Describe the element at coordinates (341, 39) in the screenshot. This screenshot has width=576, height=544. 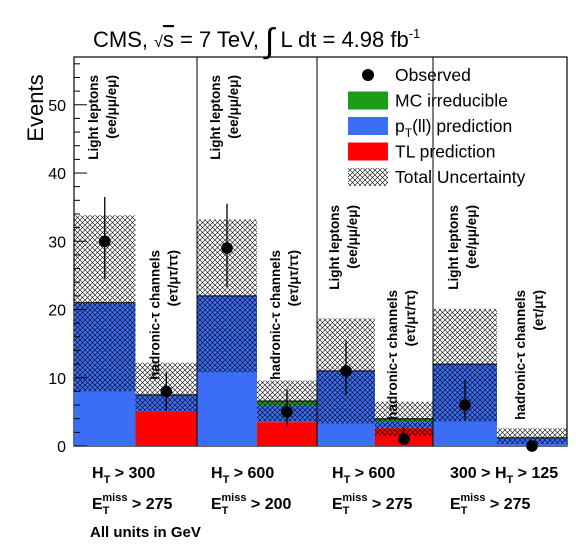
I see `title-lumi: L dt = 4.98 fb` at that location.